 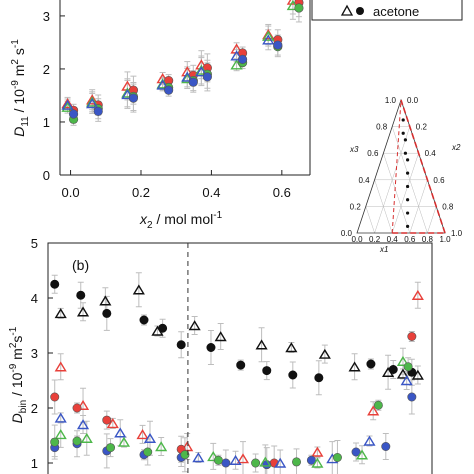 I want to click on ternary-dashed-boundary-right, so click(x=423, y=166).